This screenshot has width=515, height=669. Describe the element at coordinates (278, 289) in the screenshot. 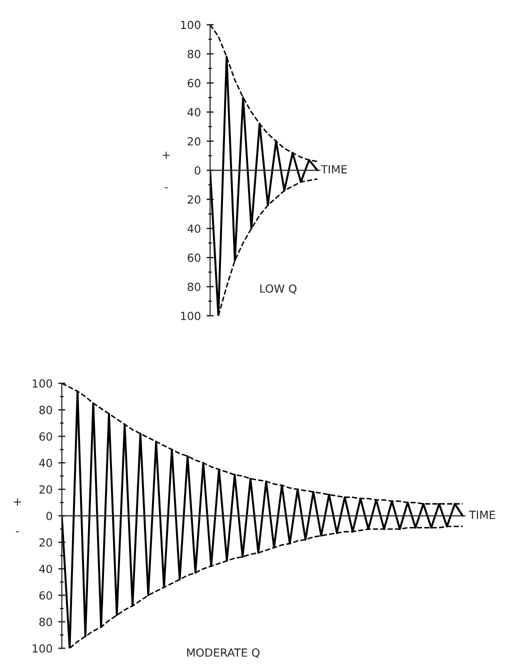

I see `annotation: LOW Q` at that location.